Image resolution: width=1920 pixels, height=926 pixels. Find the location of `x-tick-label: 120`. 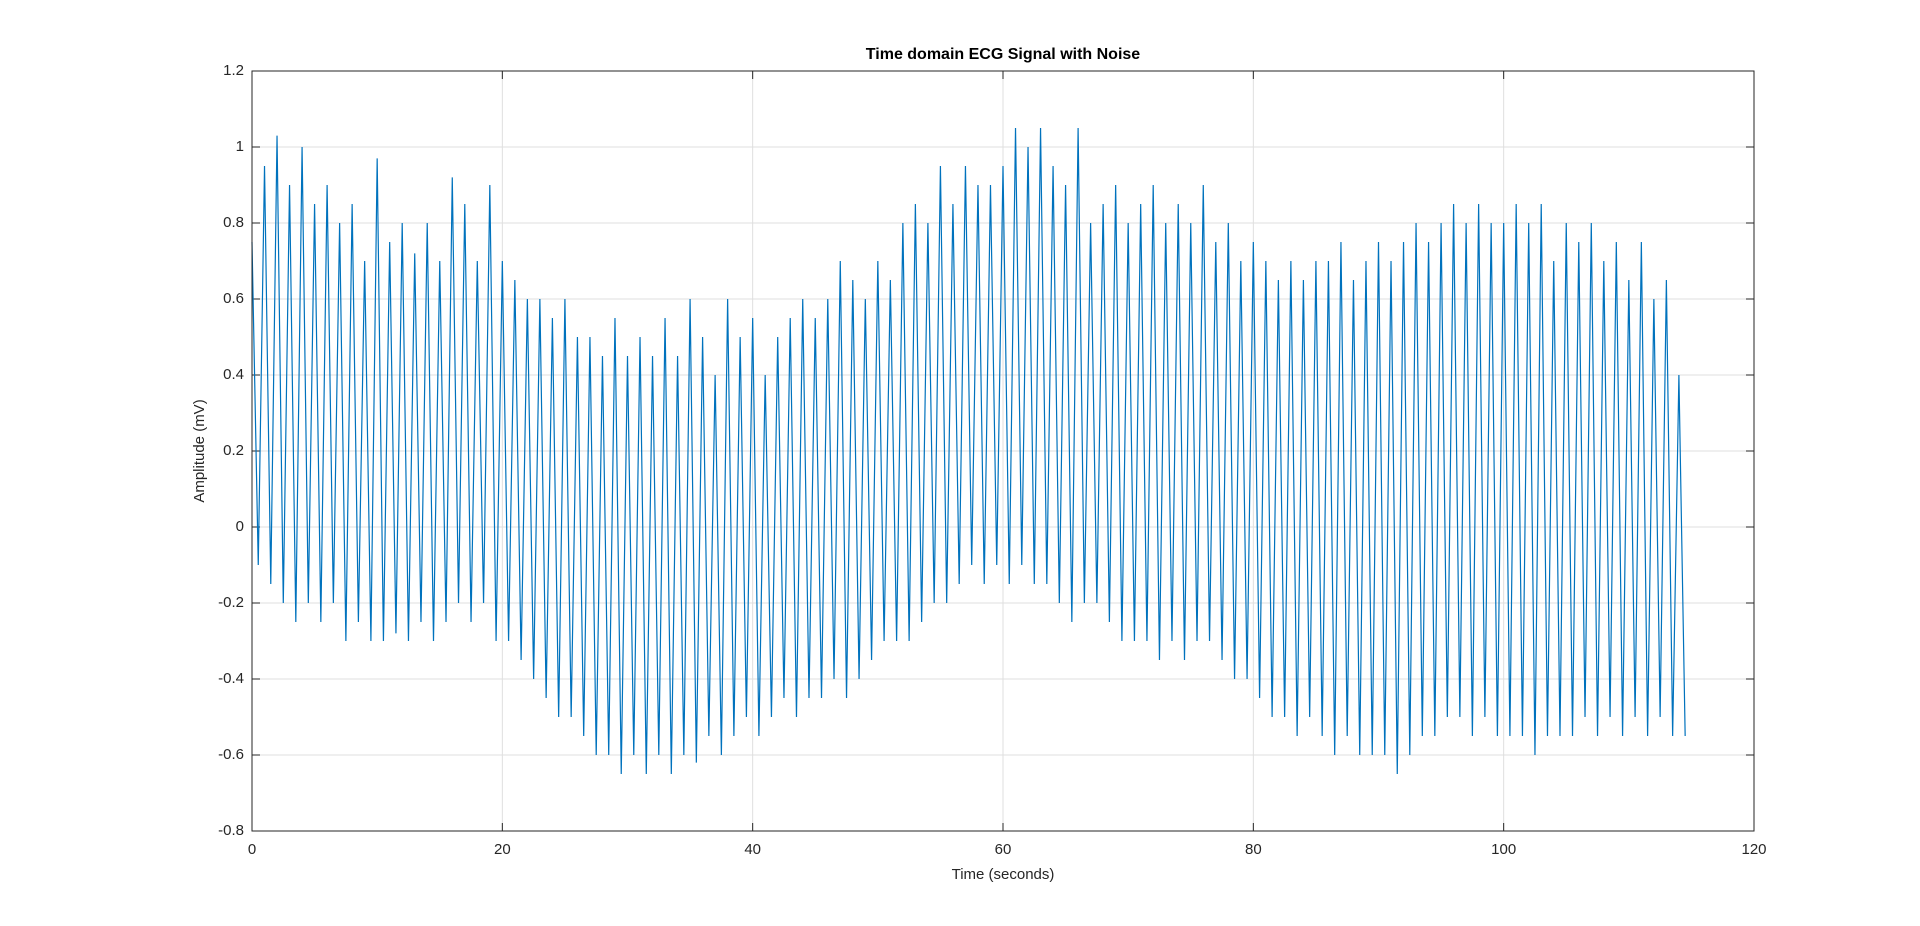

x-tick-label: 120 is located at coordinates (1753, 849).